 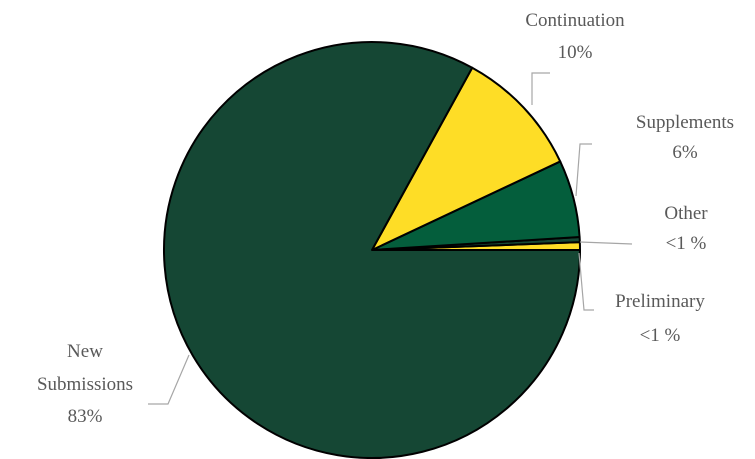 What do you see at coordinates (169, 379) in the screenshot?
I see `leader-line-new-submissions` at bounding box center [169, 379].